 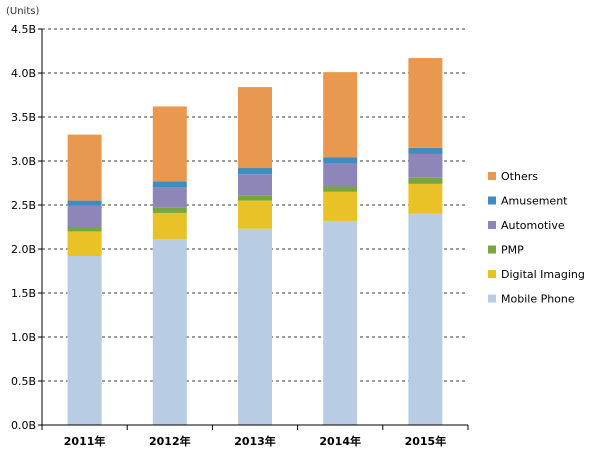 I want to click on y-tick-label: 3.5B, so click(x=23, y=117).